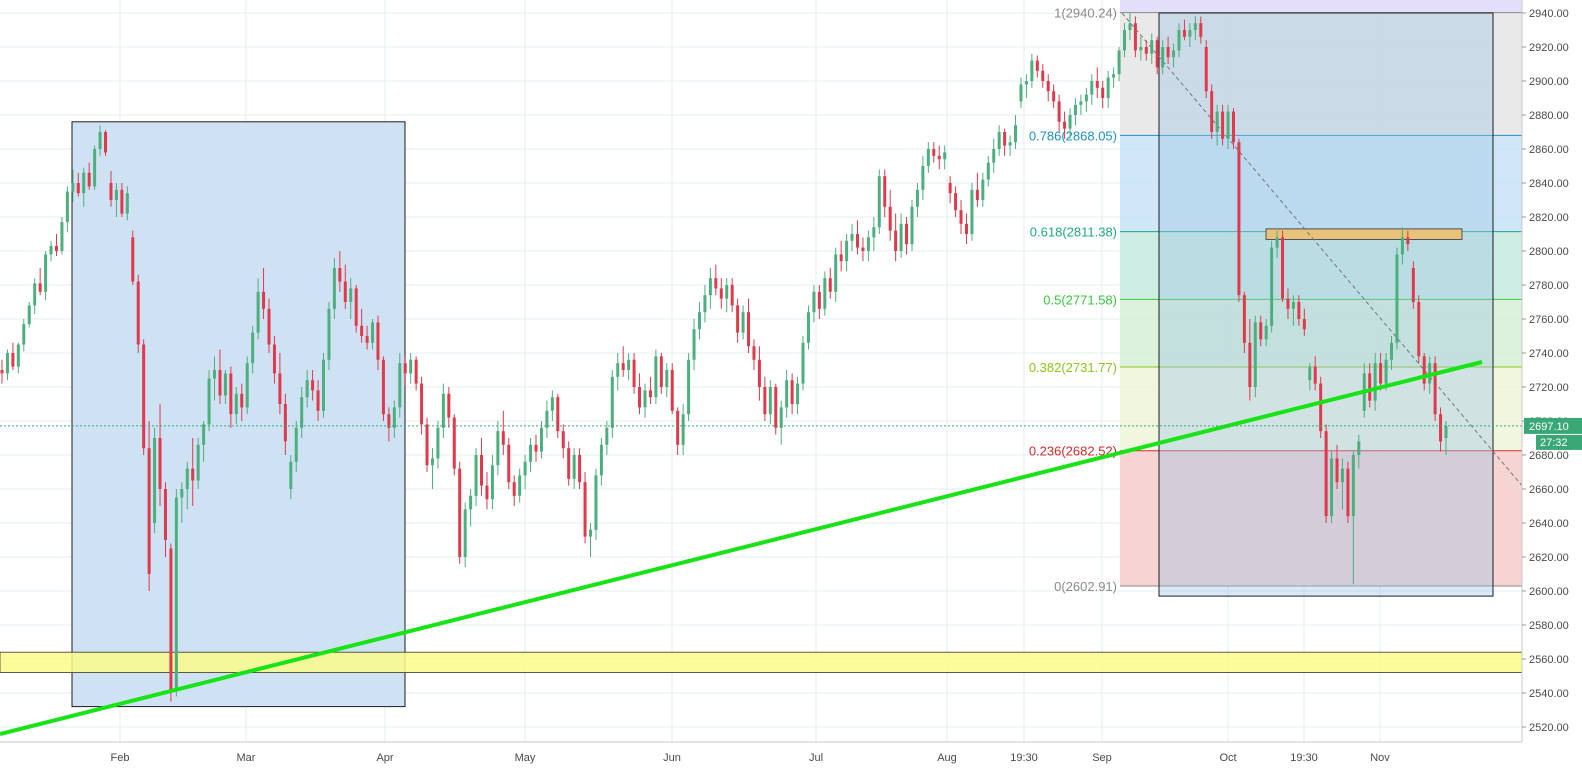 This screenshot has width=1582, height=772. I want to click on price-tick-label: 2900.00, so click(1549, 82).